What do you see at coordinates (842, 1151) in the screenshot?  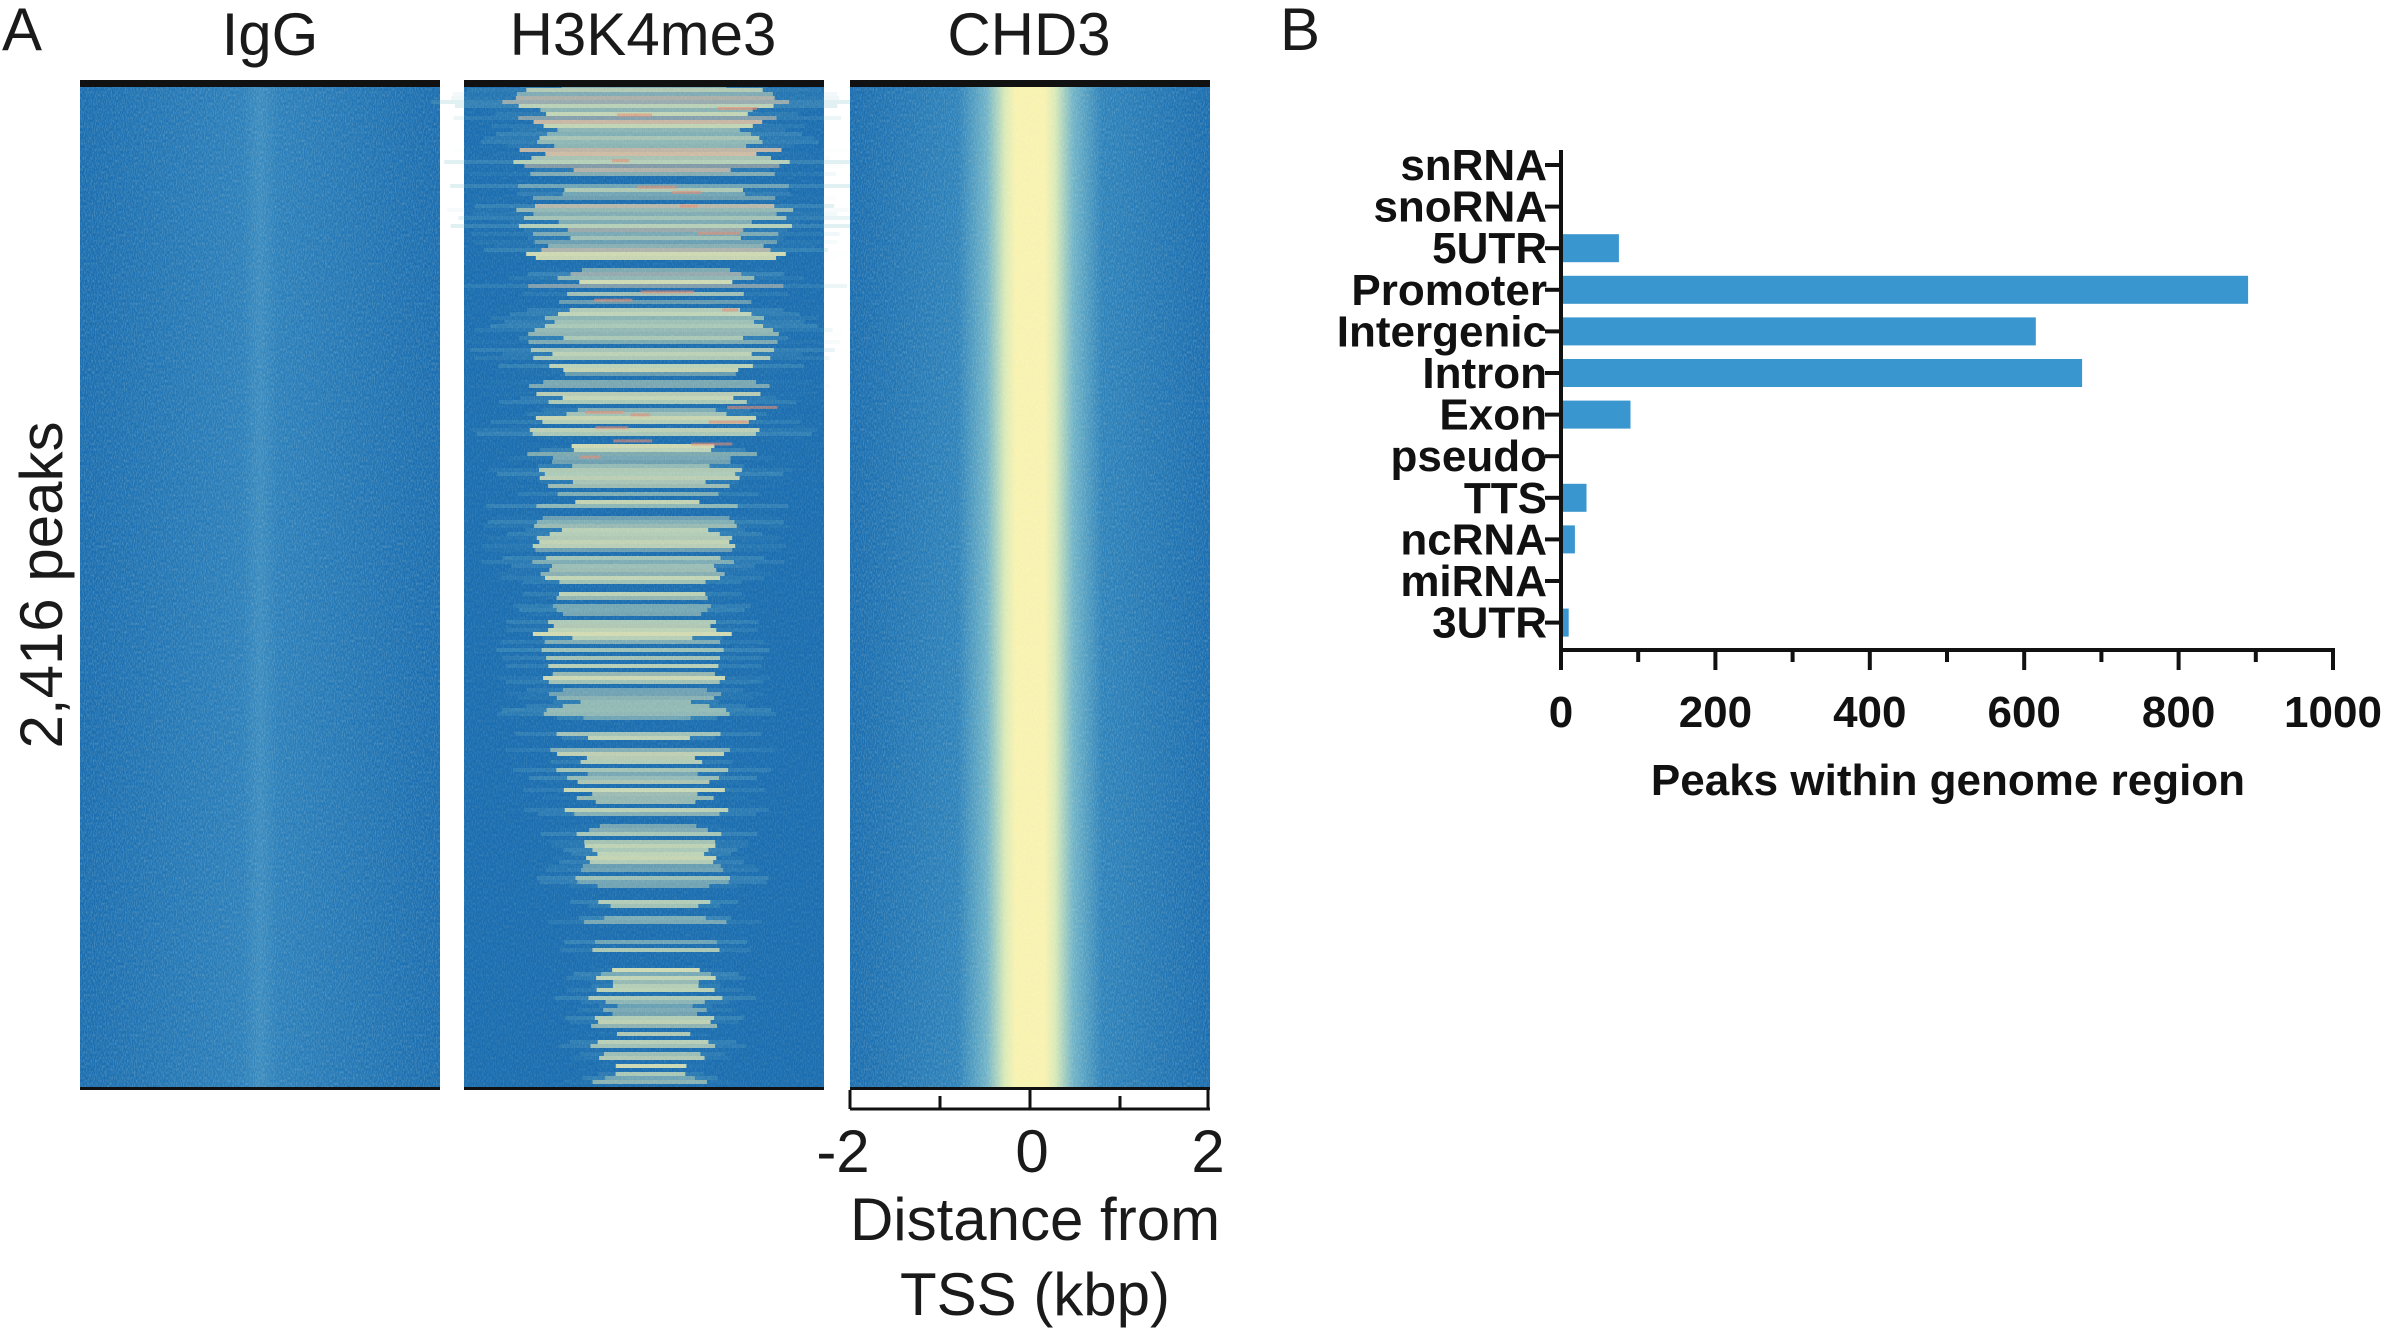 I see `heatmap-x-tick-label: -2` at bounding box center [842, 1151].